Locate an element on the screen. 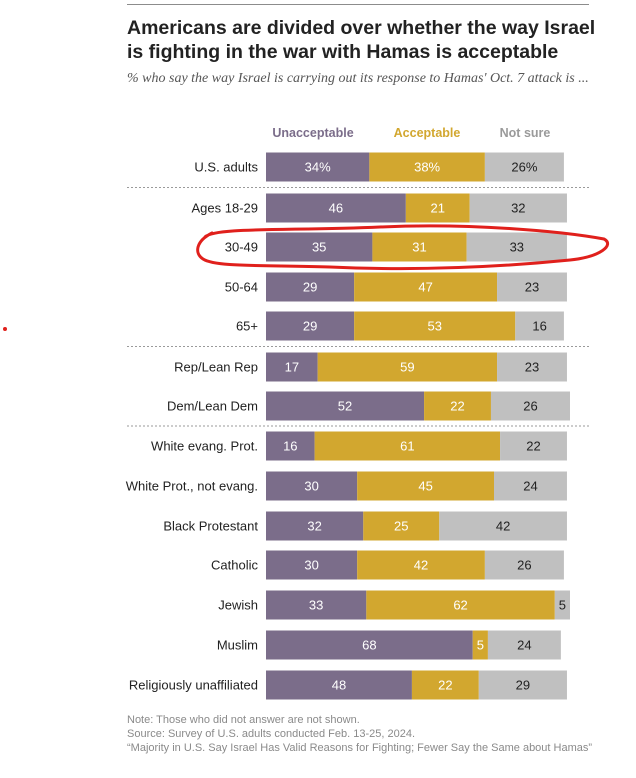 Image resolution: width=636 pixels, height=778 pixels. category-label-u-s-adults: U.S. adults is located at coordinates (226, 167).